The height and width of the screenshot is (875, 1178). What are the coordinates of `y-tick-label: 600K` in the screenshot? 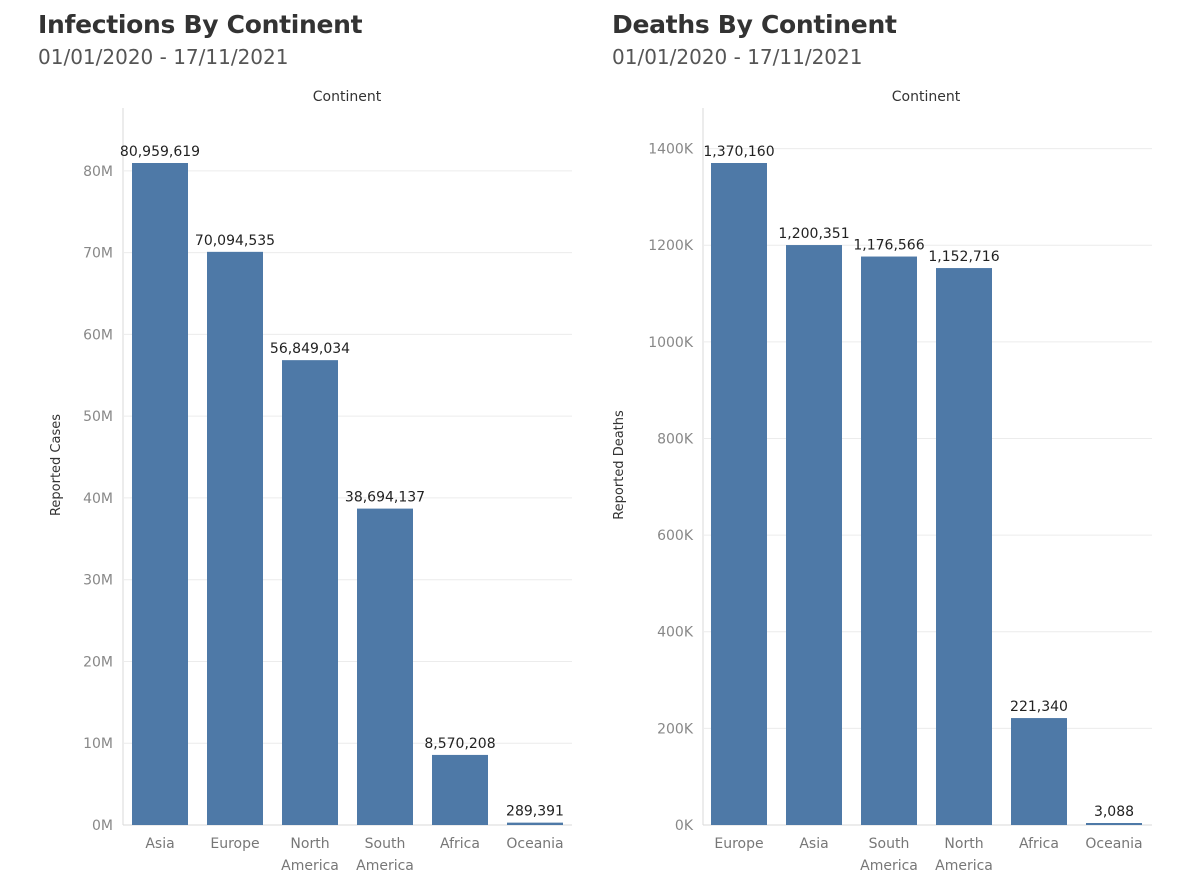 It's located at (675, 536).